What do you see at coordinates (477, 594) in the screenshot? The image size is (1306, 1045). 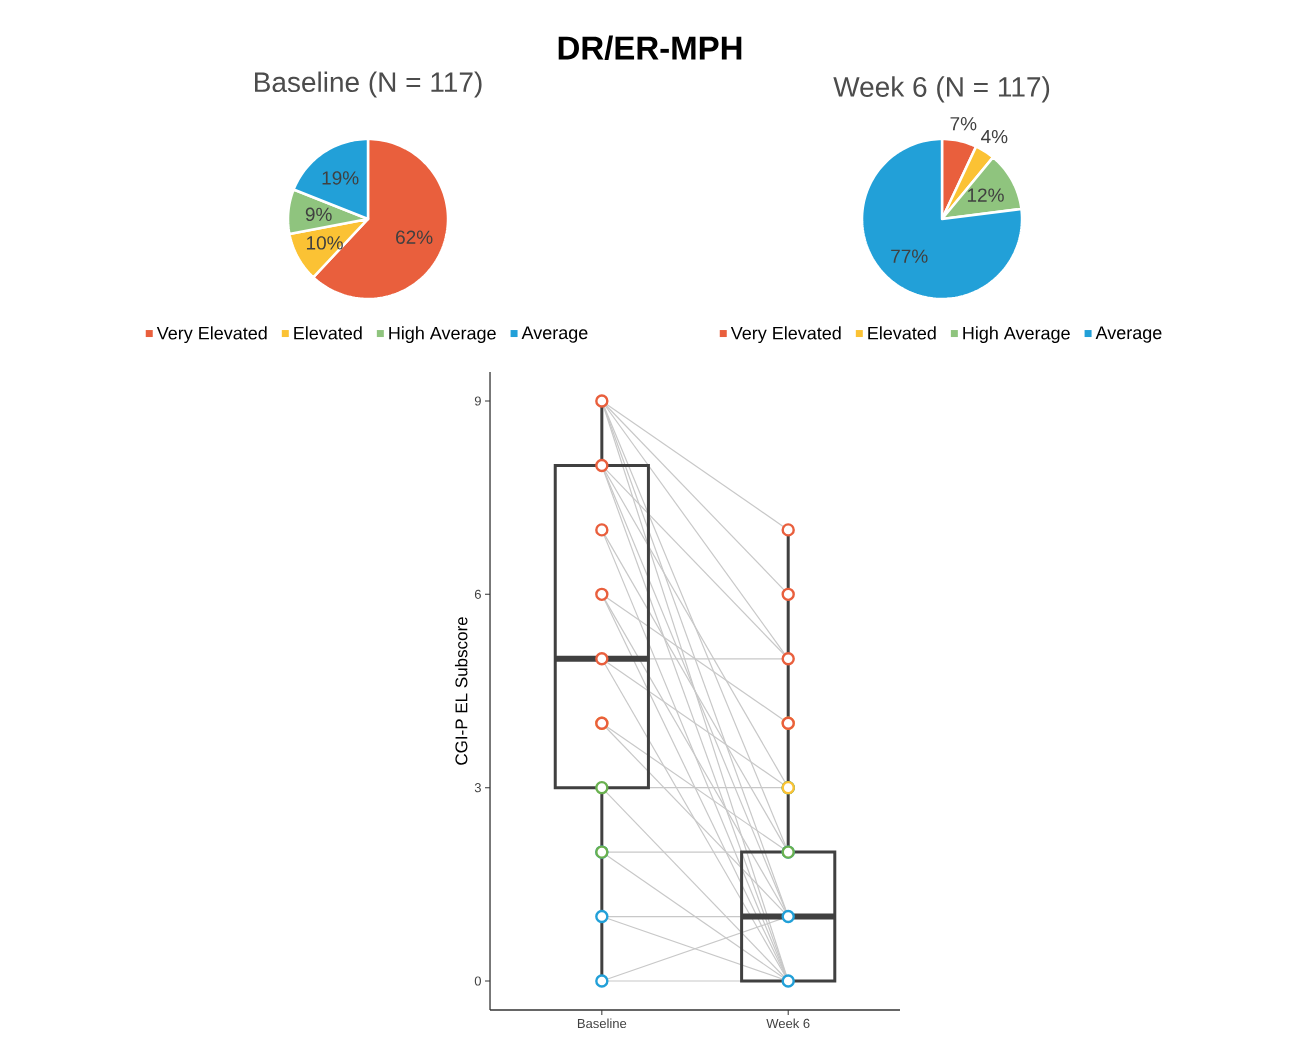 I see `y-tick-label: 6` at bounding box center [477, 594].